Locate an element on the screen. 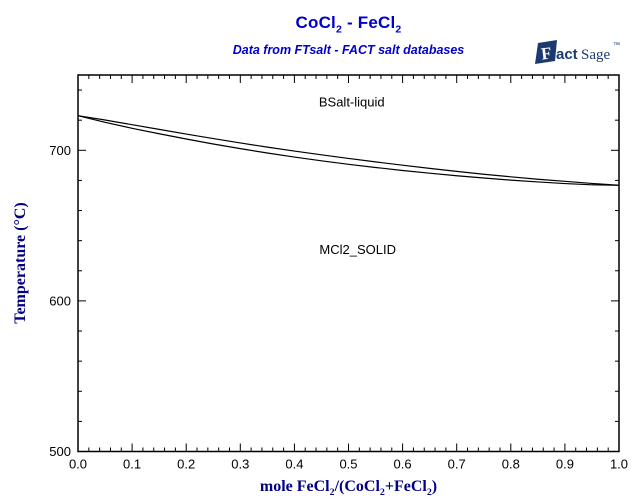 This screenshot has width=640, height=504. x-tick-labels: 0.0 0.1 0.2 0.3 0.4 0.5 0.6 0.7 0.8 0.9 1.0 is located at coordinates (348, 464).